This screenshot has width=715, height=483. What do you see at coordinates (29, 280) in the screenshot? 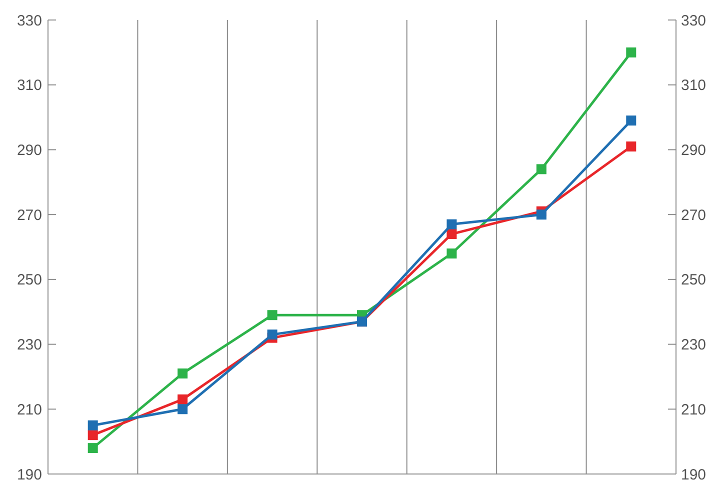
I see `y-tick-label: 250` at bounding box center [29, 280].